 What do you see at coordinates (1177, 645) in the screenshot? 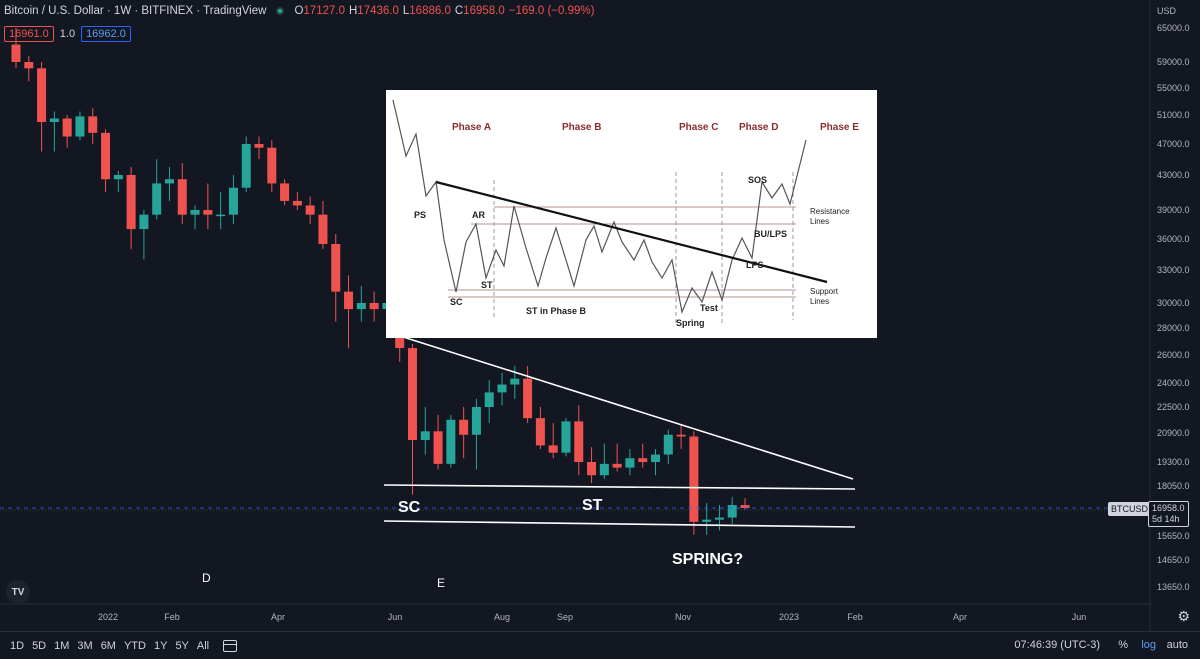
I see `auto-toggle: auto` at bounding box center [1177, 645].